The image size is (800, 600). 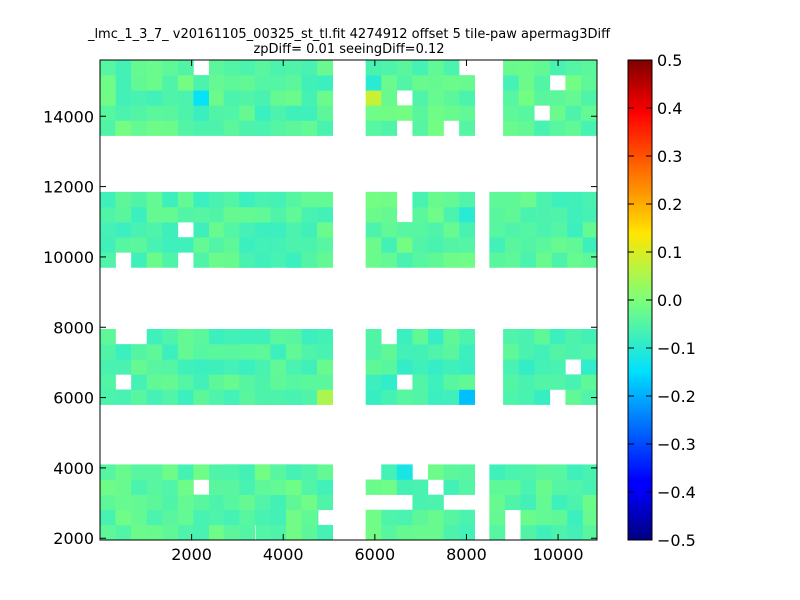 I want to click on colorbar-axis: 0.5 0.4 0.3 0.2 0.1 0.0 −0.1 −0.2 −0.3 −0.4 −0.5, so click(x=662, y=300).